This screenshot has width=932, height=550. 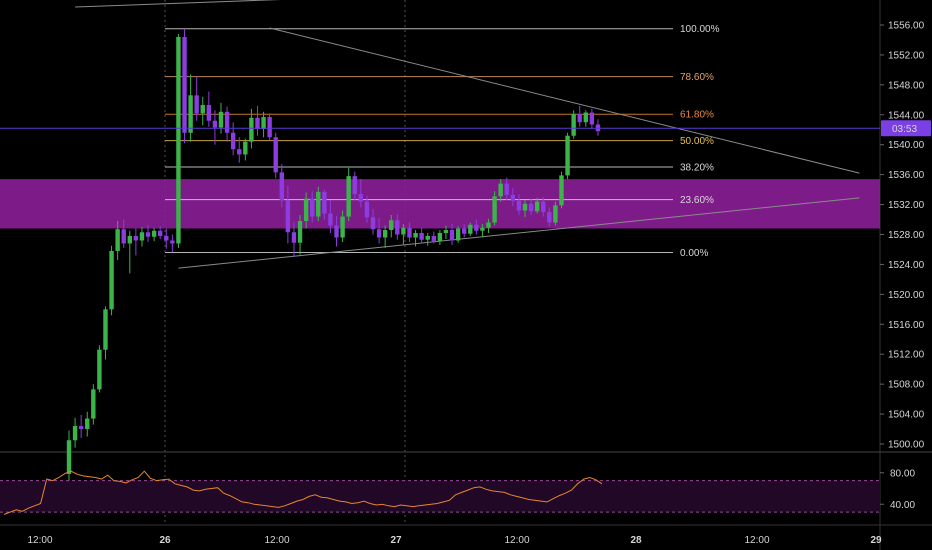 What do you see at coordinates (396, 540) in the screenshot?
I see `time-tick-label-3: 27` at bounding box center [396, 540].